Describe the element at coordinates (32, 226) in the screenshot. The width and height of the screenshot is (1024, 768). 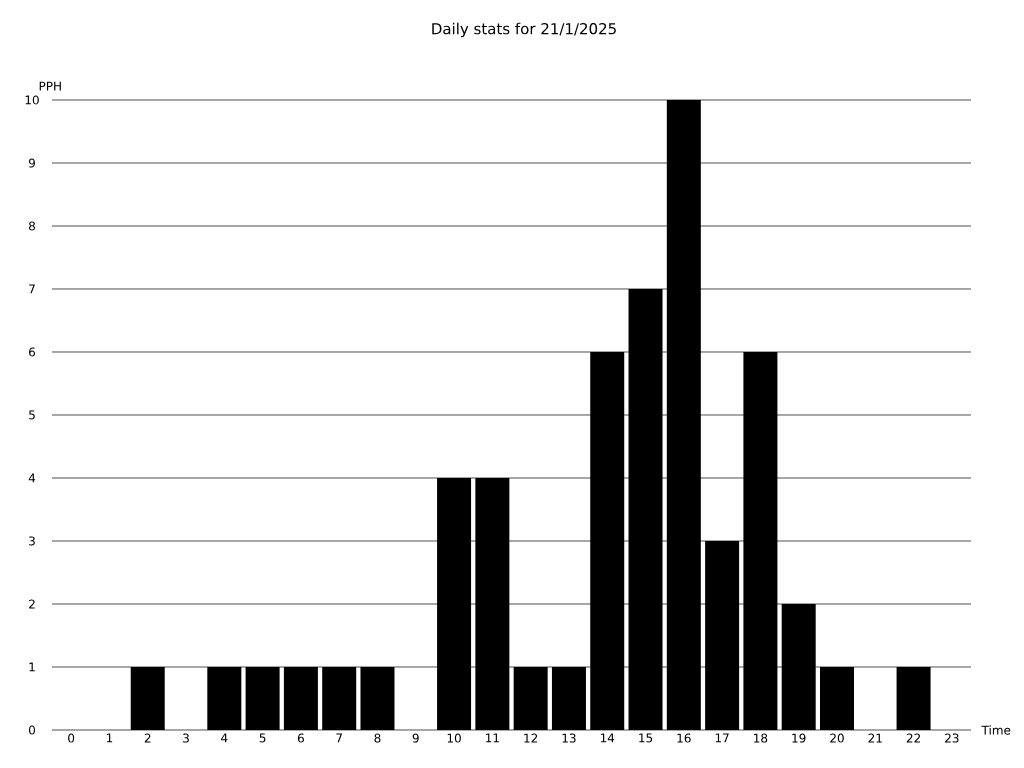
I see `y-tick-label: 8` at that location.